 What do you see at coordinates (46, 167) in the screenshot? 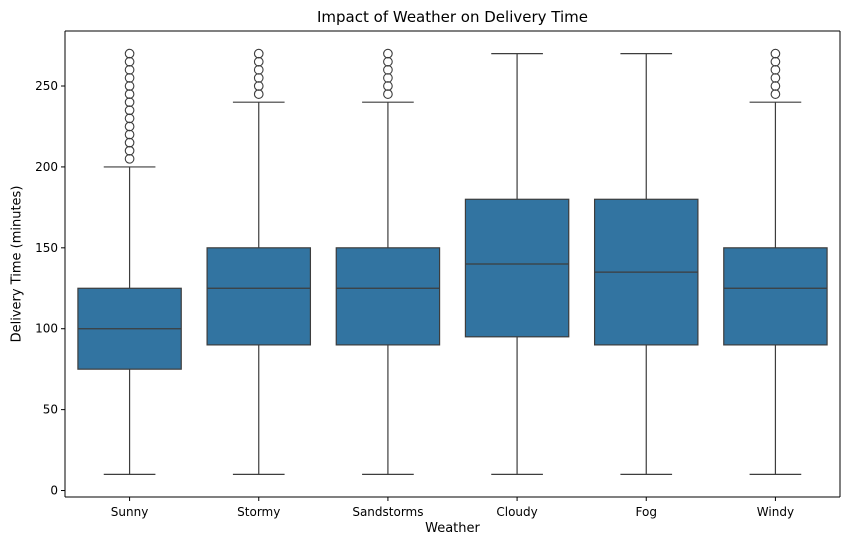
I see `y-tick-label: 200` at bounding box center [46, 167].